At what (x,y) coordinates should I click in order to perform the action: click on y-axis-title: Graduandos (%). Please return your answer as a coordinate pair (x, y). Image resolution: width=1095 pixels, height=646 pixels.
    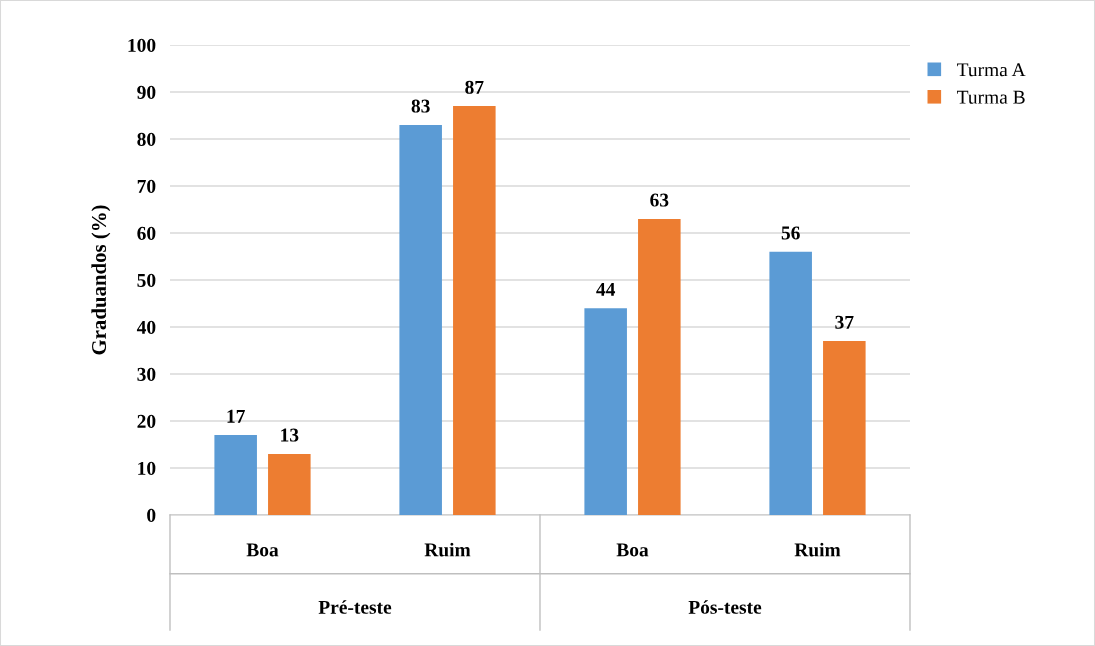
    Looking at the image, I should click on (101, 280).